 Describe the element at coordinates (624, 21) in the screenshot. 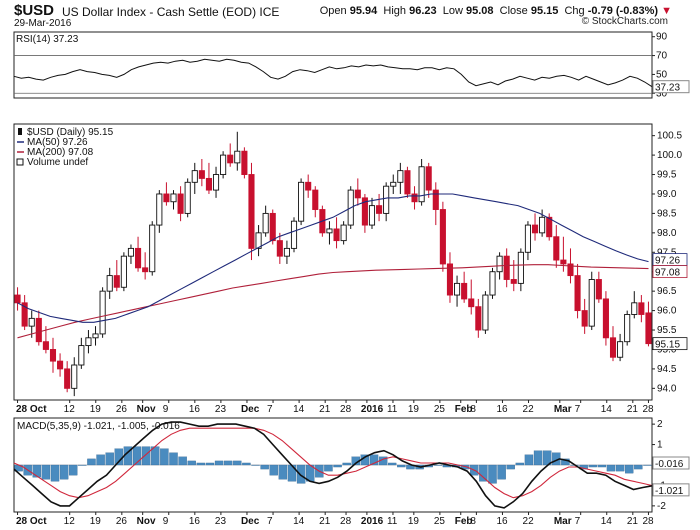

I see `stockcharts-logo: © StockCharts.com` at that location.